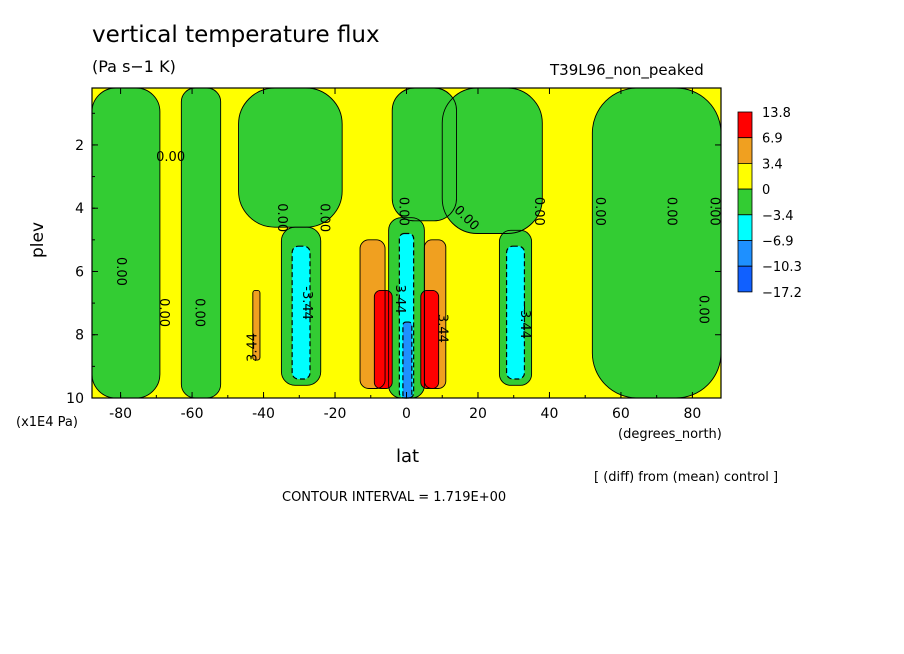 The height and width of the screenshot is (654, 904). I want to click on contour-label-1: 0.00, so click(120, 271).